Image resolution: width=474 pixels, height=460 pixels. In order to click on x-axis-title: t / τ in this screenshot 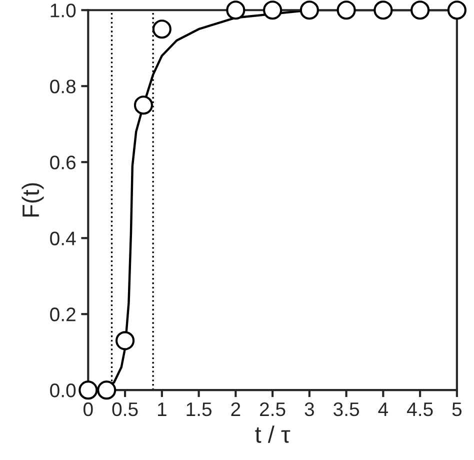, I will do `click(272, 434)`.